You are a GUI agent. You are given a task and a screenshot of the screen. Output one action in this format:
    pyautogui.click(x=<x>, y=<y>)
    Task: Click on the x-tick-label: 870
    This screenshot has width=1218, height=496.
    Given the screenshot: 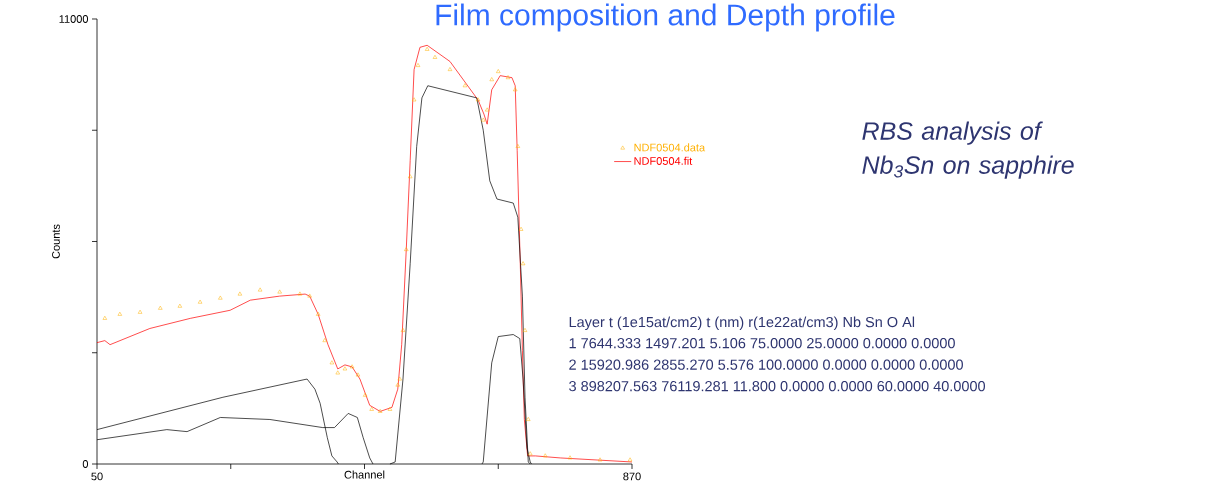 What is the action you would take?
    pyautogui.click(x=632, y=476)
    